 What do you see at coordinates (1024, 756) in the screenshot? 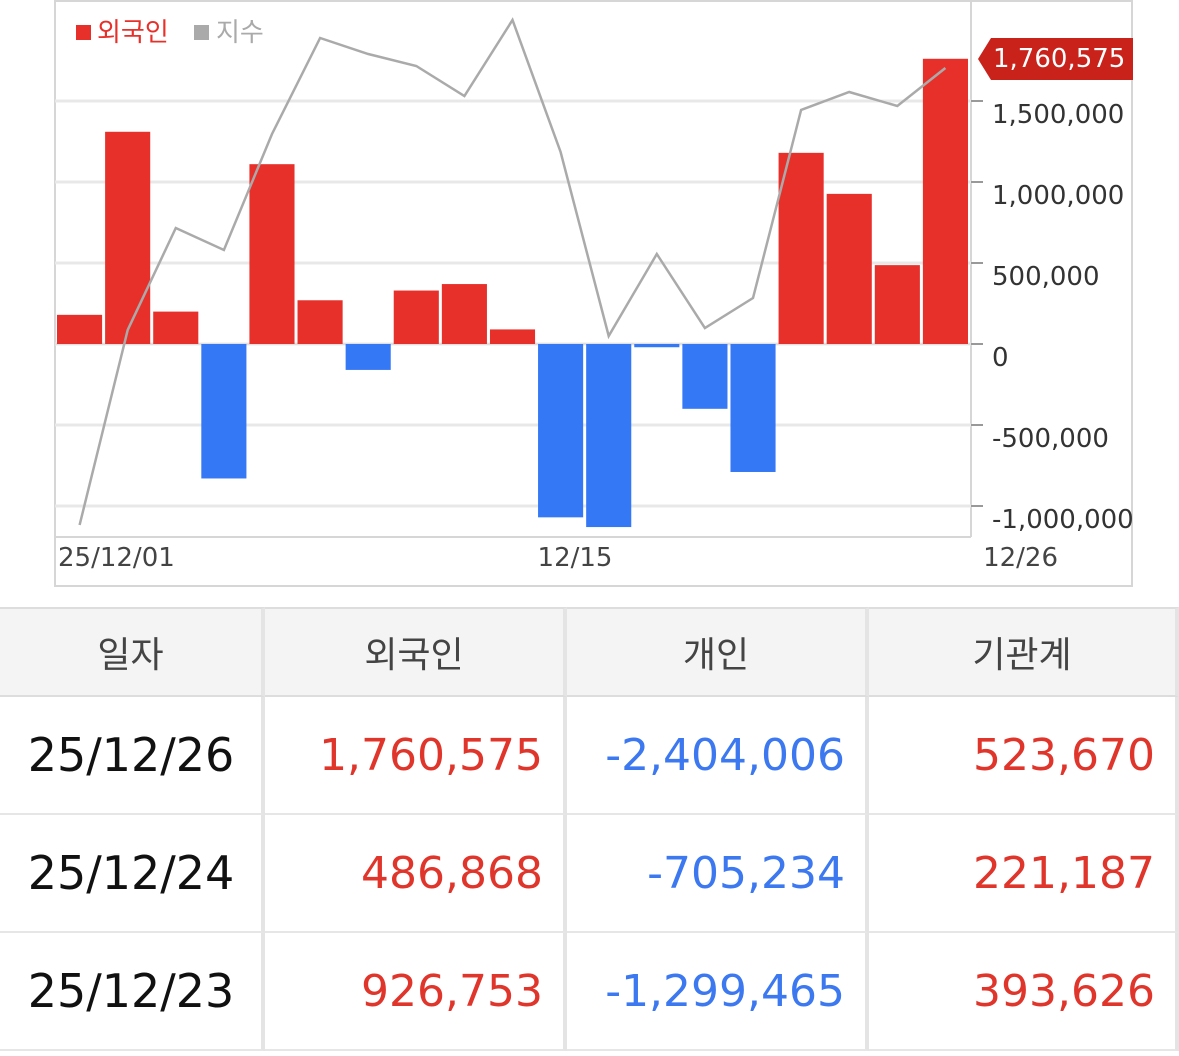
I see `cell-institution: 523,670` at bounding box center [1024, 756].